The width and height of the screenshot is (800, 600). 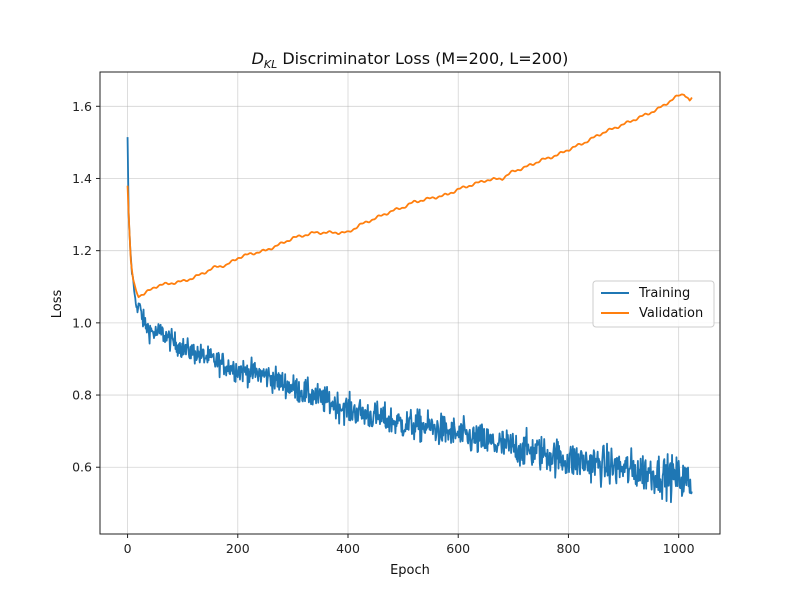 What do you see at coordinates (679, 548) in the screenshot?
I see `x-tick-label: 1000` at bounding box center [679, 548].